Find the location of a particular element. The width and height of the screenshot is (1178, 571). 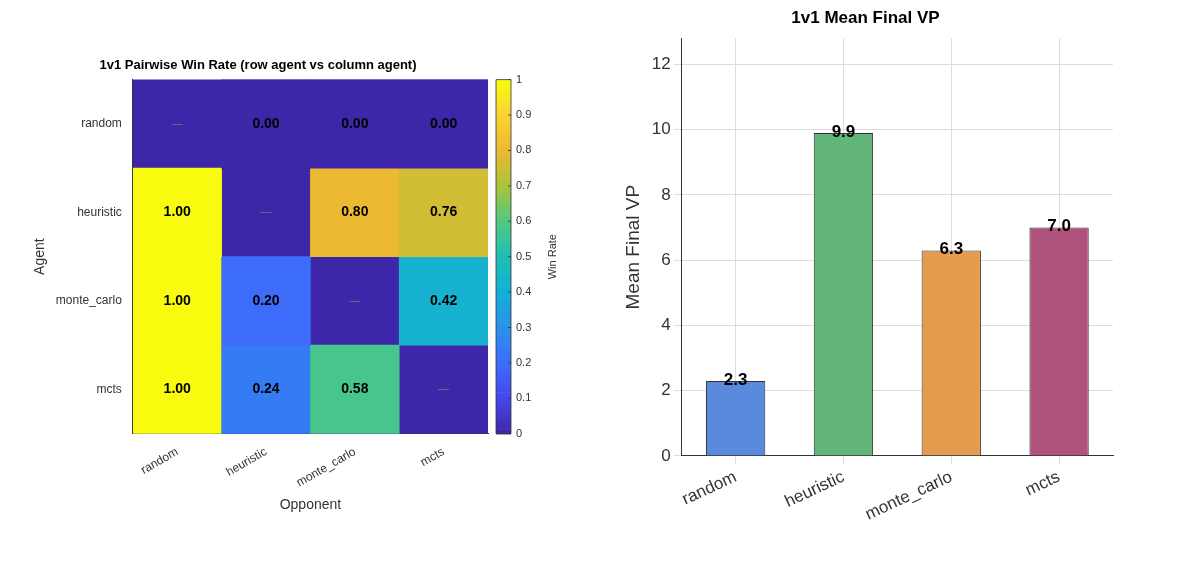

chart-title: 1v1 Mean Final VP is located at coordinates (865, 17).